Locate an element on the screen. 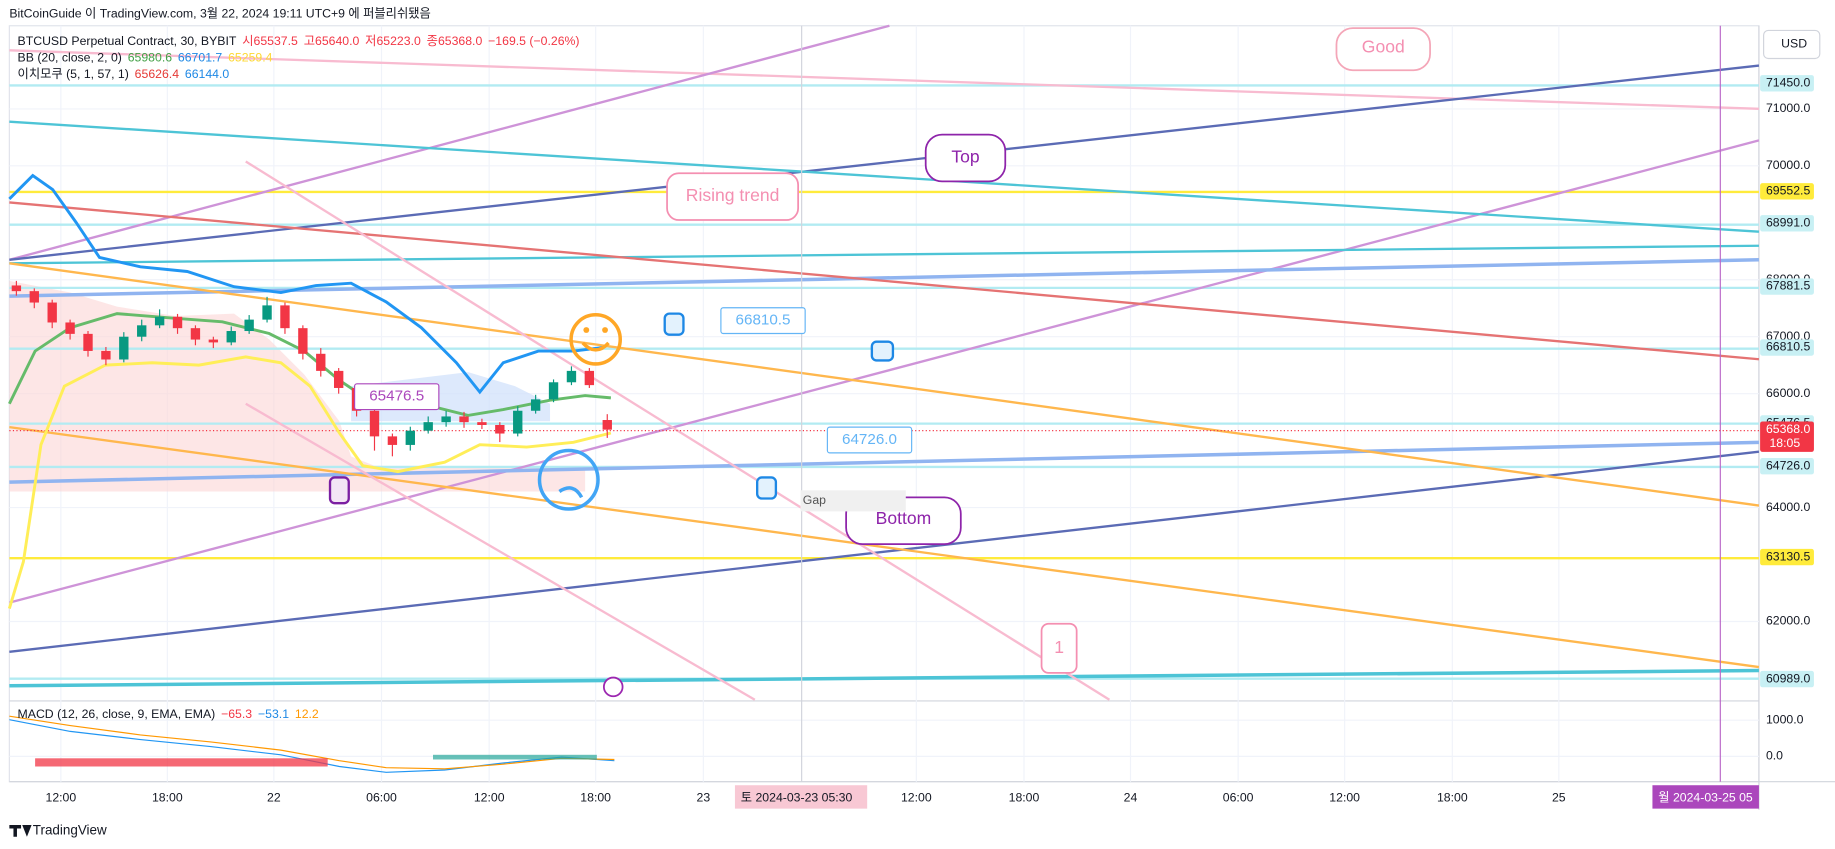  currency: USD is located at coordinates (1794, 44).